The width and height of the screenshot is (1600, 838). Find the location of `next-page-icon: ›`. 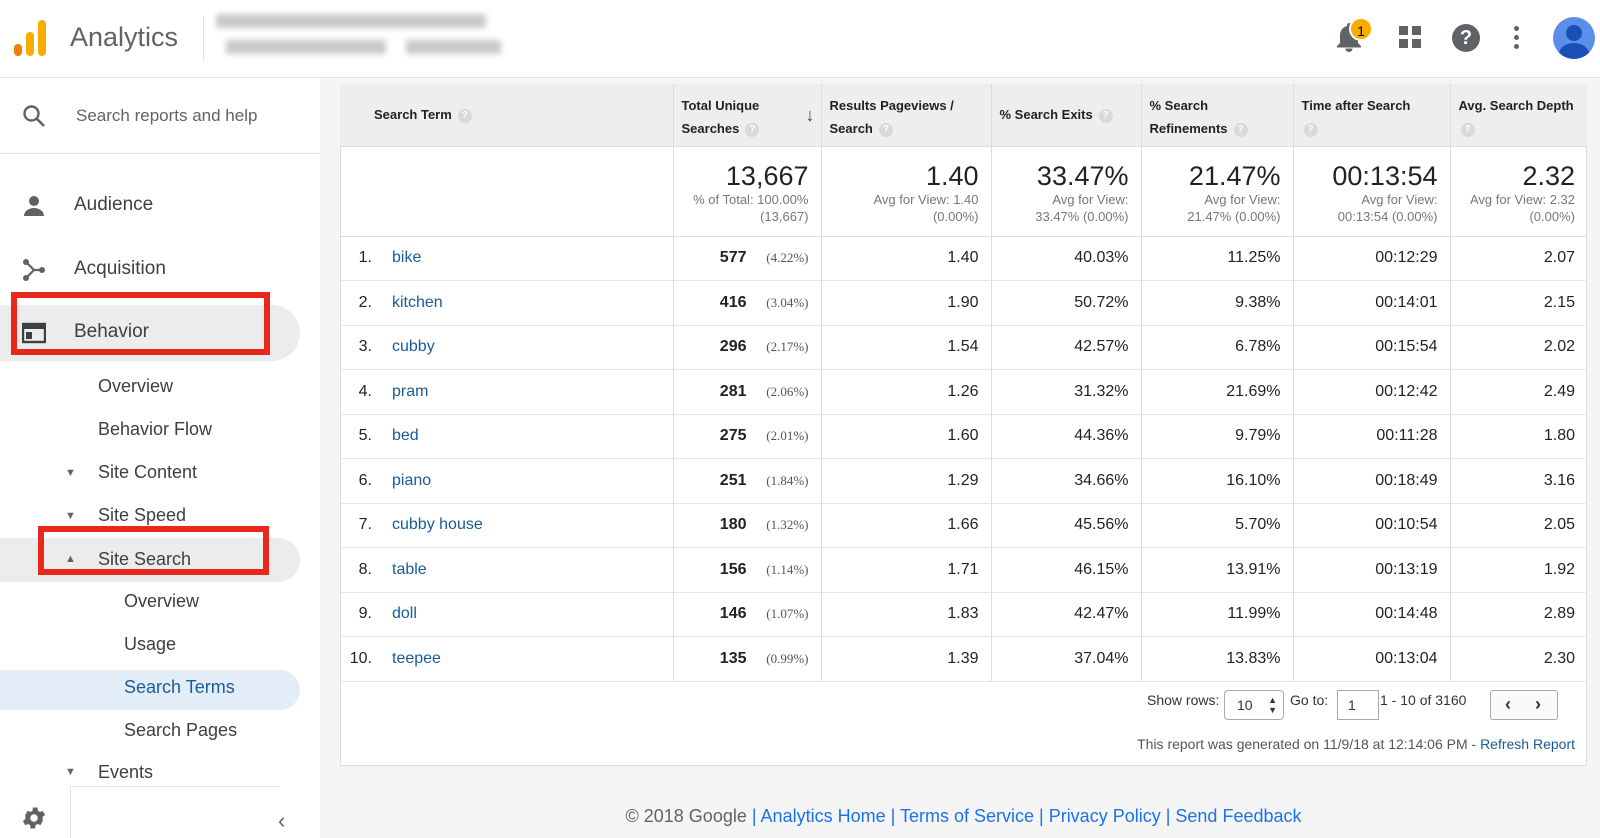

next-page-icon: › is located at coordinates (1538, 704).